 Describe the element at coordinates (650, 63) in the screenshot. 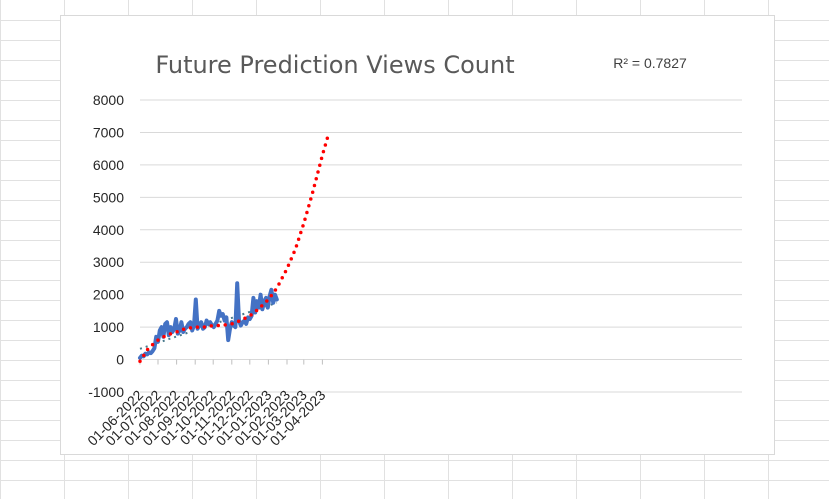

I see `r-squared-label: R² = 0.7827` at that location.